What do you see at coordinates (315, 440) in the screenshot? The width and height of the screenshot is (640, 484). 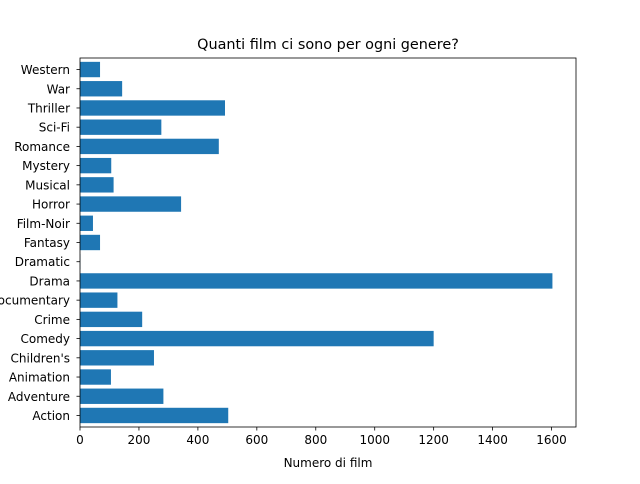 I see `x-tick-label: 800` at bounding box center [315, 440].